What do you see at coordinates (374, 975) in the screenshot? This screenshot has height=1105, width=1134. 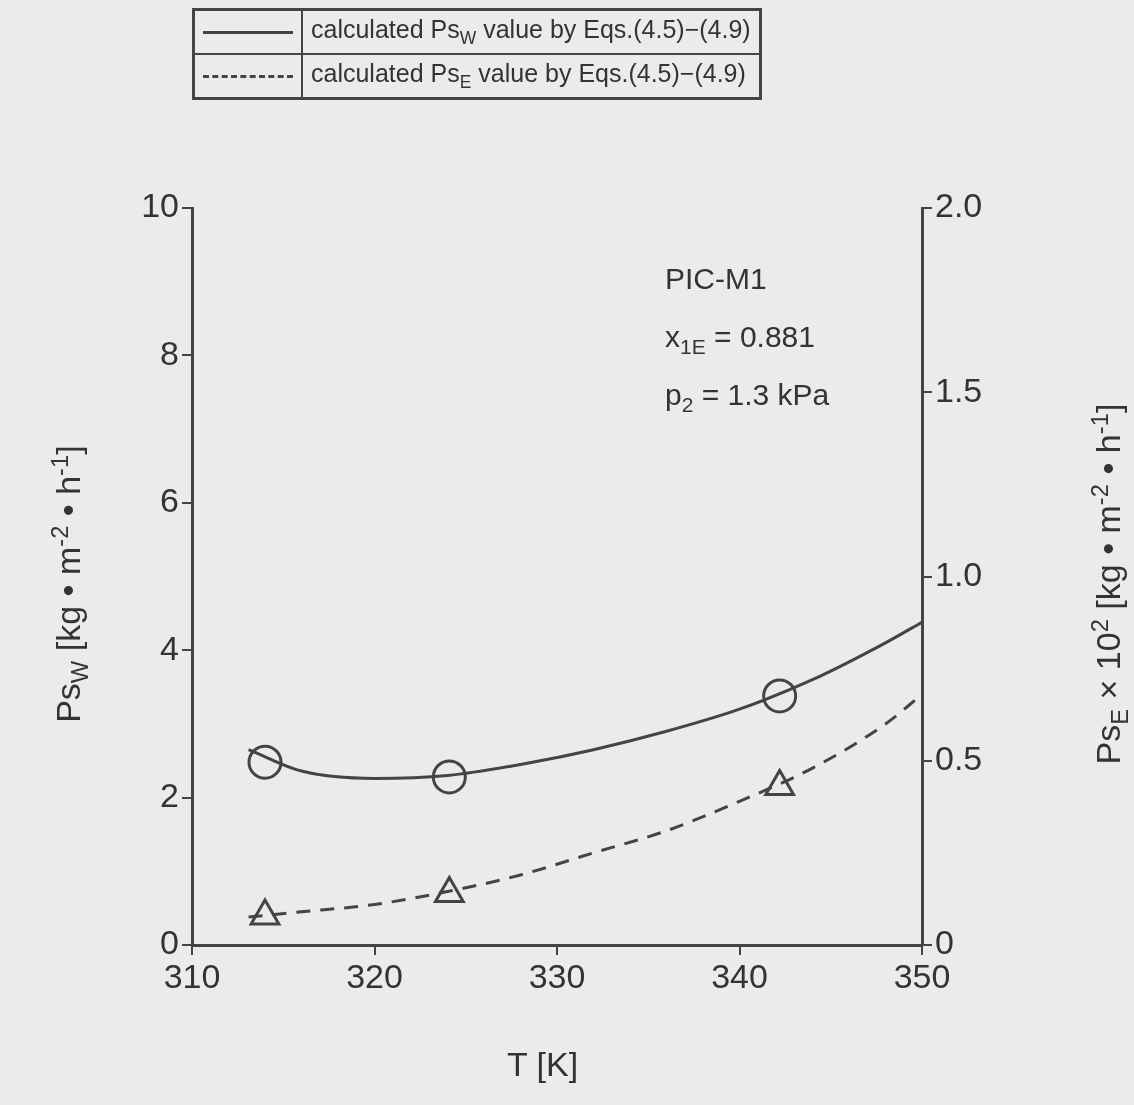 I see `x-tick-label: 320` at bounding box center [374, 975].